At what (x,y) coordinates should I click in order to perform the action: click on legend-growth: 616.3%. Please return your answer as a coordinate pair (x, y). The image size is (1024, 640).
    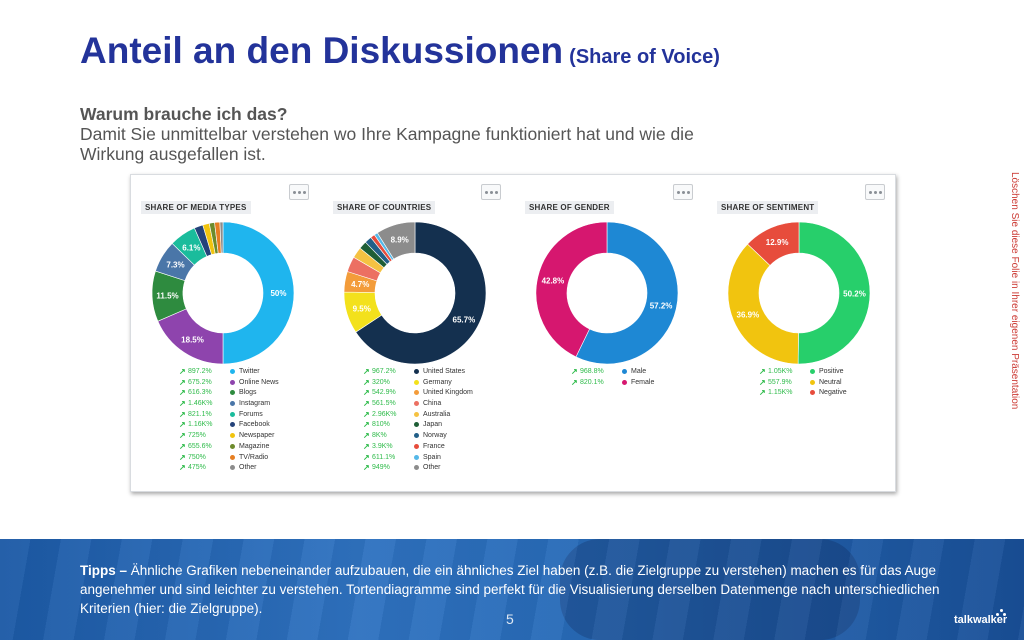
    Looking at the image, I should click on (200, 393).